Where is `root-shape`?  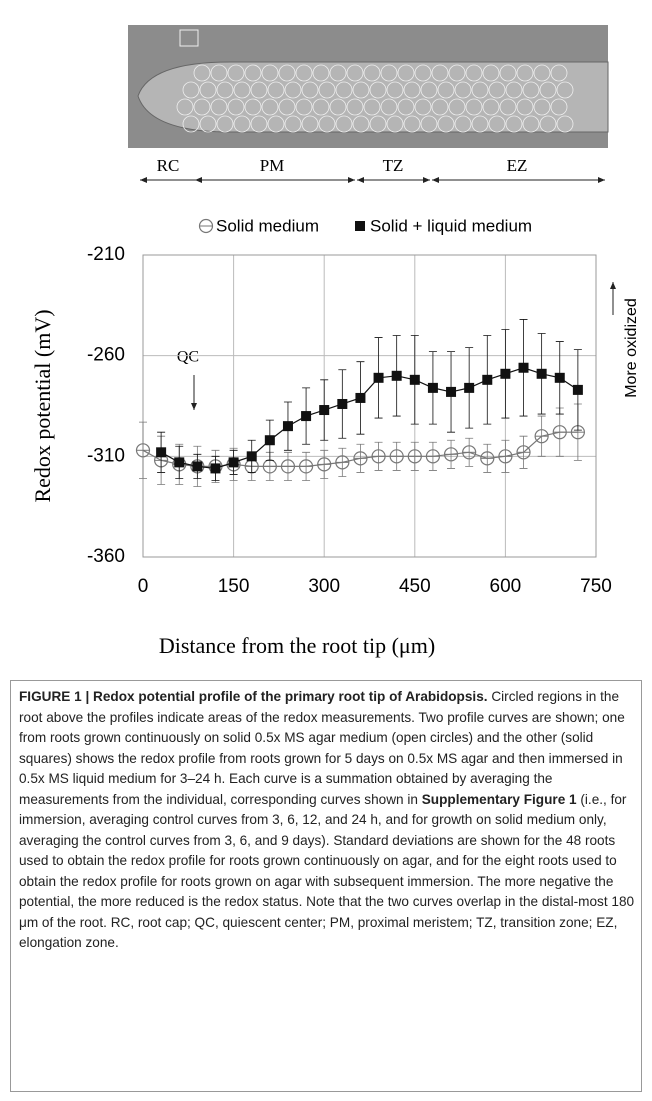
root-shape is located at coordinates (373, 97).